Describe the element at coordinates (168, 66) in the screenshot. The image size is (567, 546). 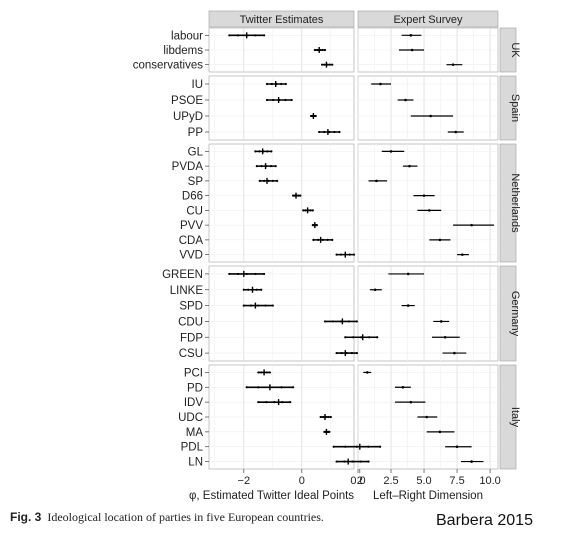
I see `party-label-0-2: conservatives` at that location.